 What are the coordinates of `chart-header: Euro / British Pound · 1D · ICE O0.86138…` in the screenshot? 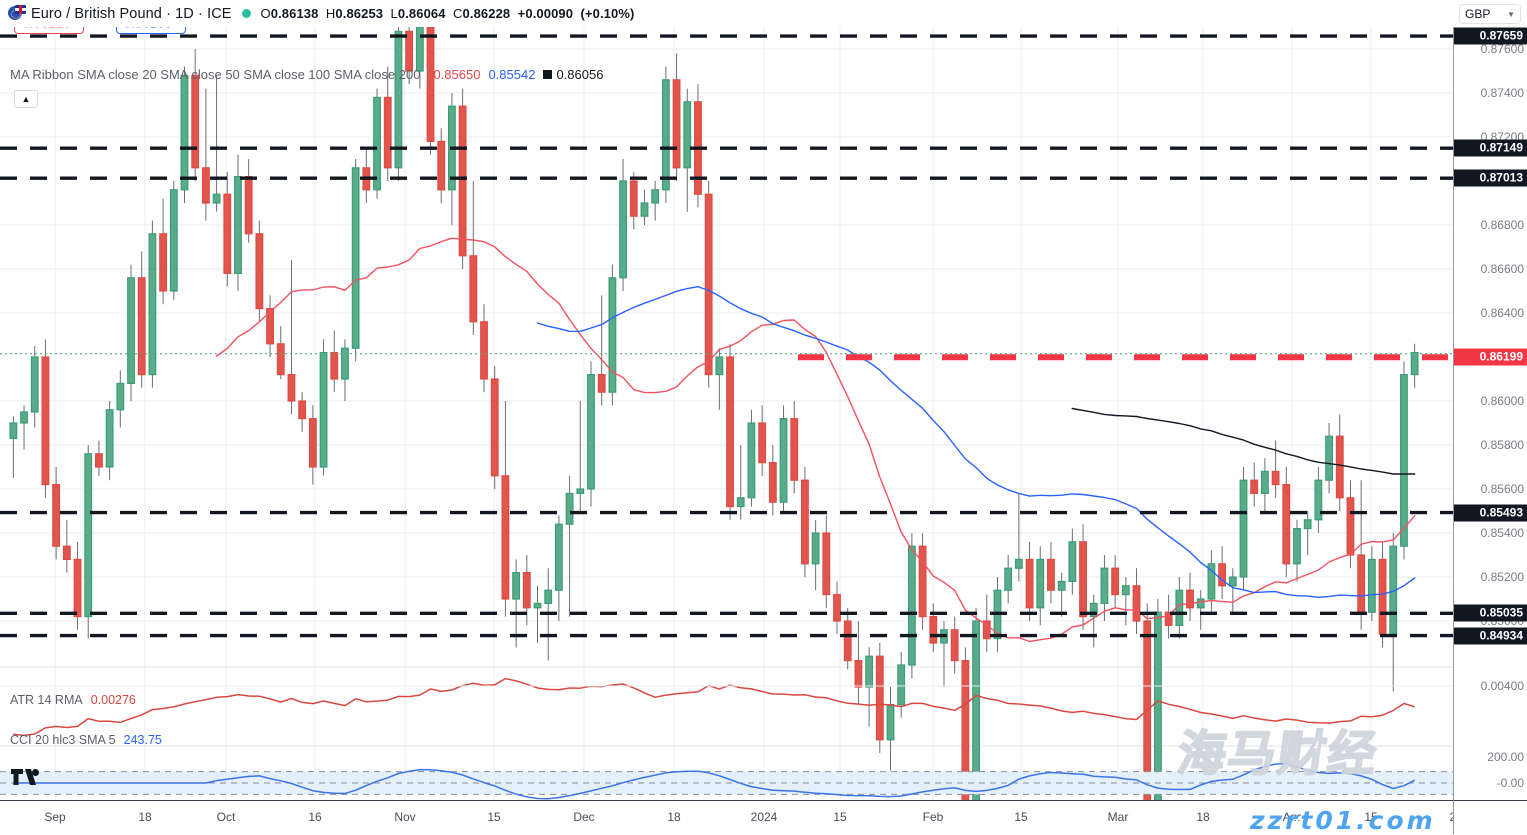 It's located at (763, 13).